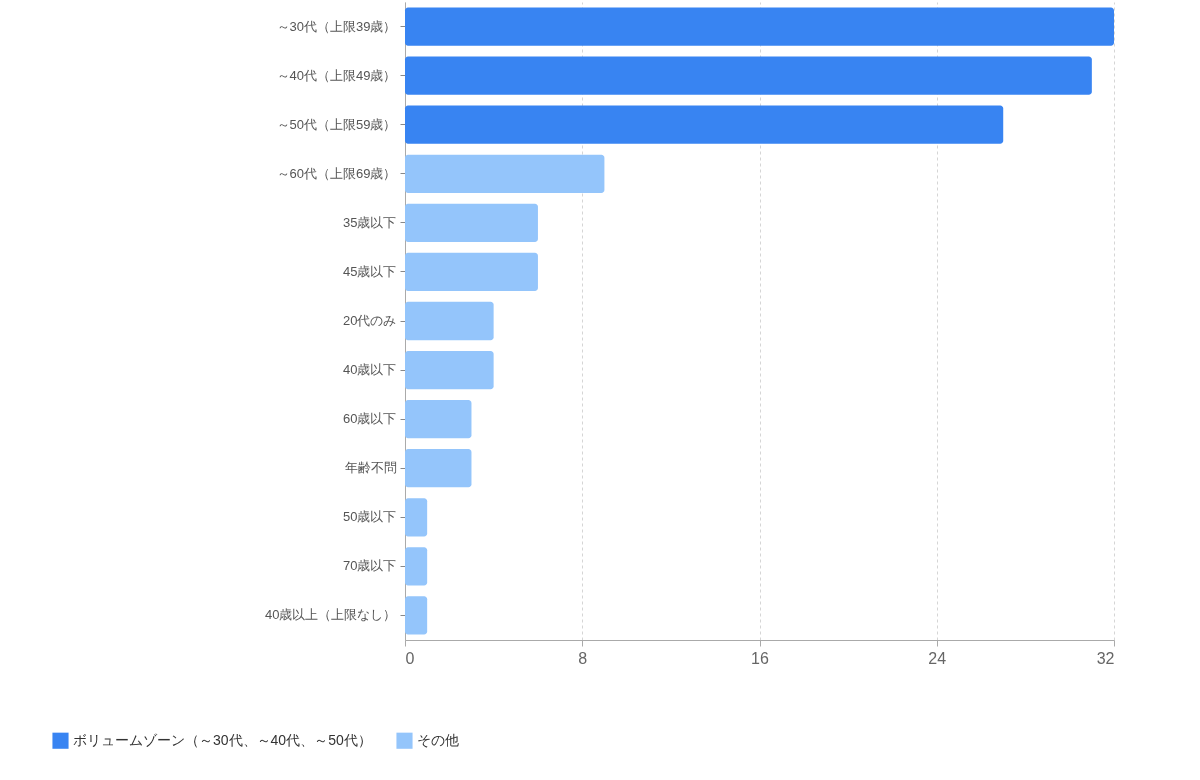  What do you see at coordinates (370, 517) in the screenshot?
I see `y-tick-label: 50歳以下` at bounding box center [370, 517].